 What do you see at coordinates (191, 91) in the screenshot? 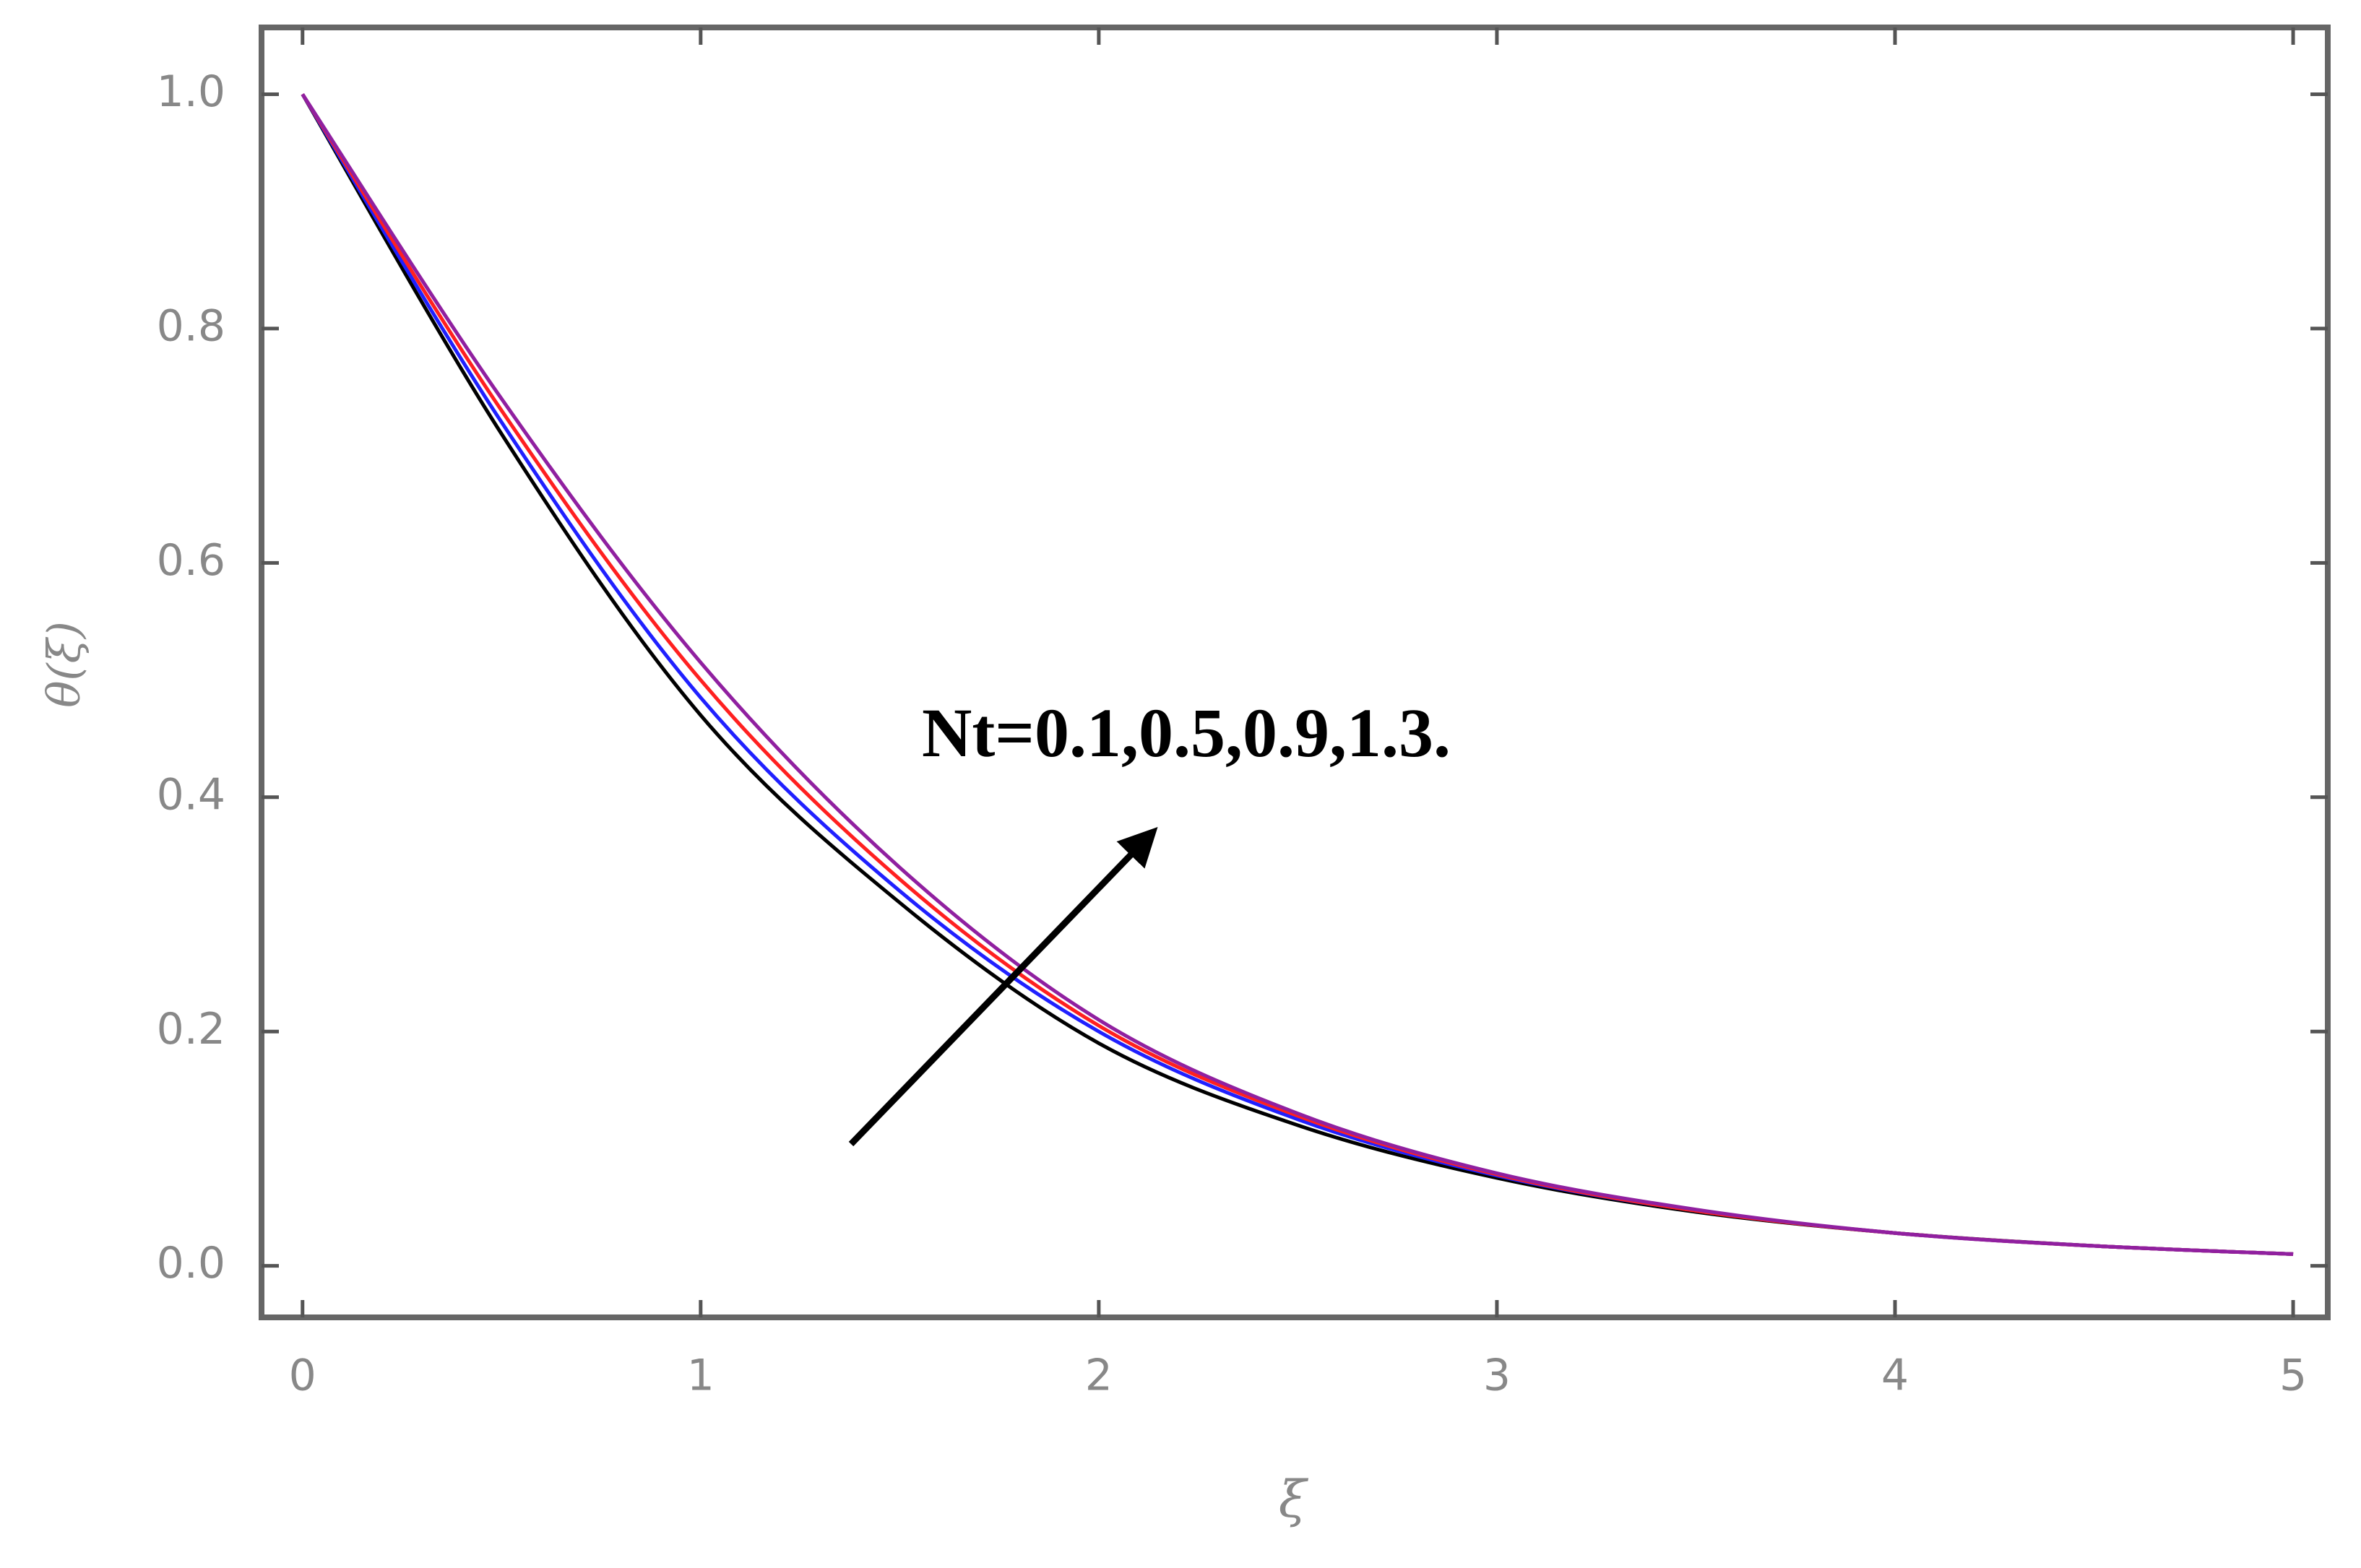
I see `y-tick-label: 1.0` at bounding box center [191, 91].